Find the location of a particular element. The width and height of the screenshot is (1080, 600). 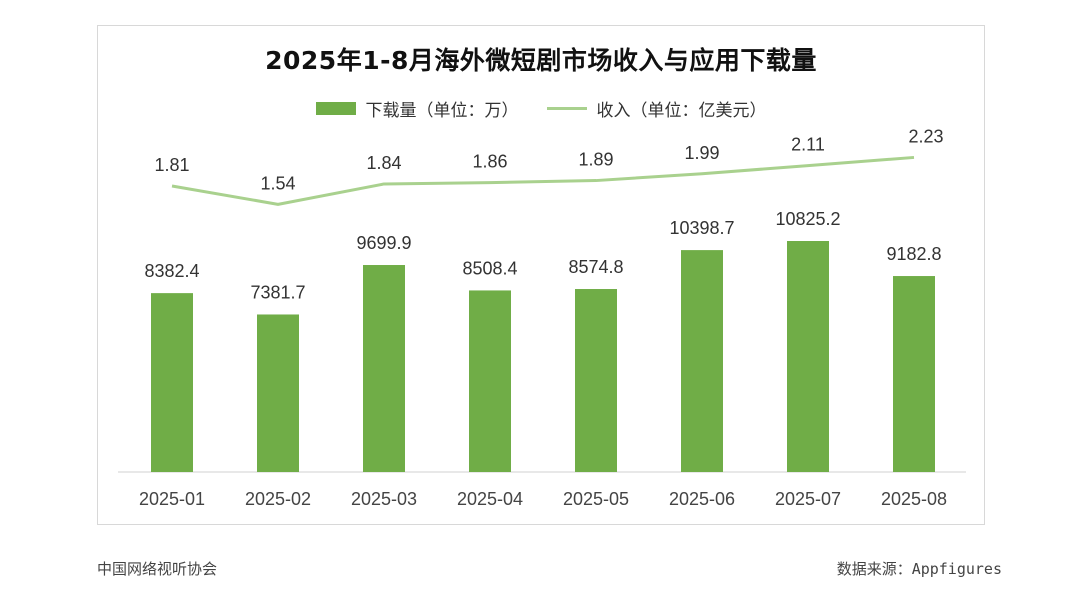

bar-value-label: 10825.2 is located at coordinates (807, 219).